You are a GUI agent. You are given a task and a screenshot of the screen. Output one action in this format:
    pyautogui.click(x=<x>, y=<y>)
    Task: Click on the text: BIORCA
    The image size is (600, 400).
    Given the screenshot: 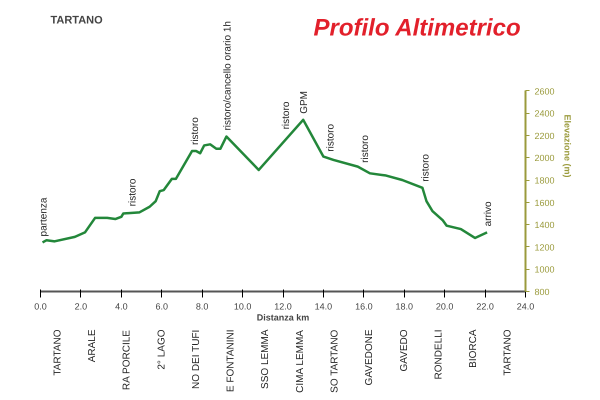 What is the action you would take?
    pyautogui.click(x=474, y=348)
    